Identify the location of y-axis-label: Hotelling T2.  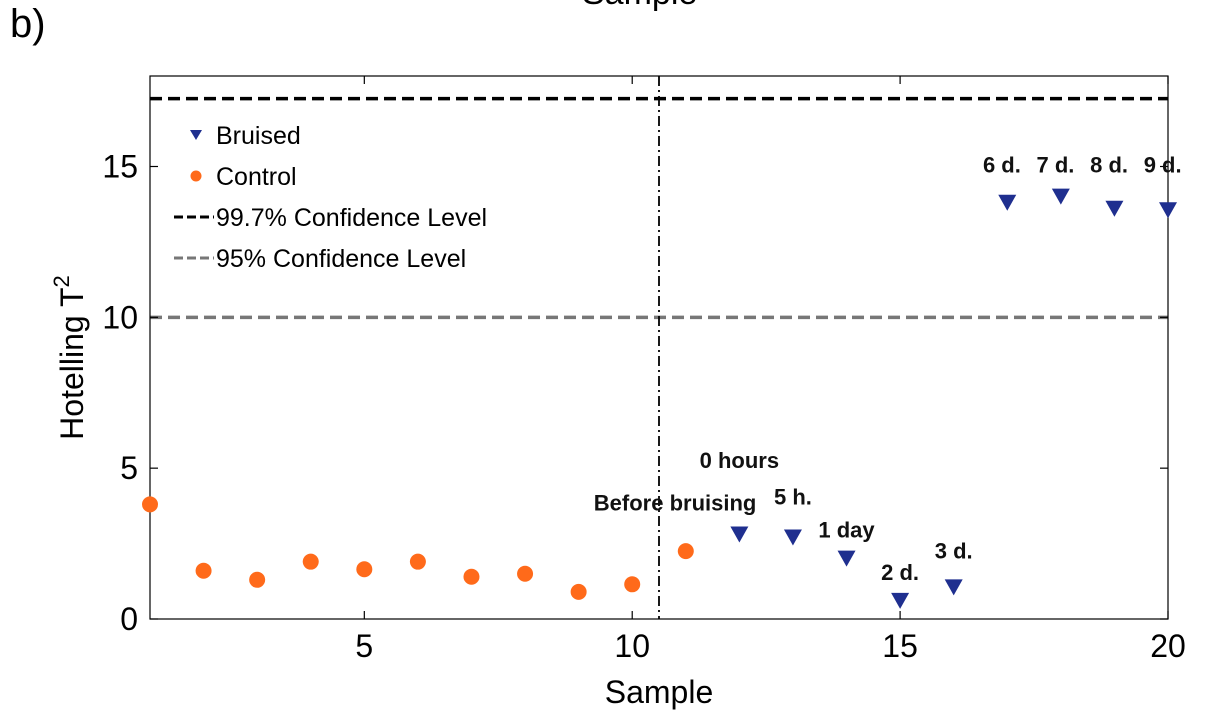
(69, 357).